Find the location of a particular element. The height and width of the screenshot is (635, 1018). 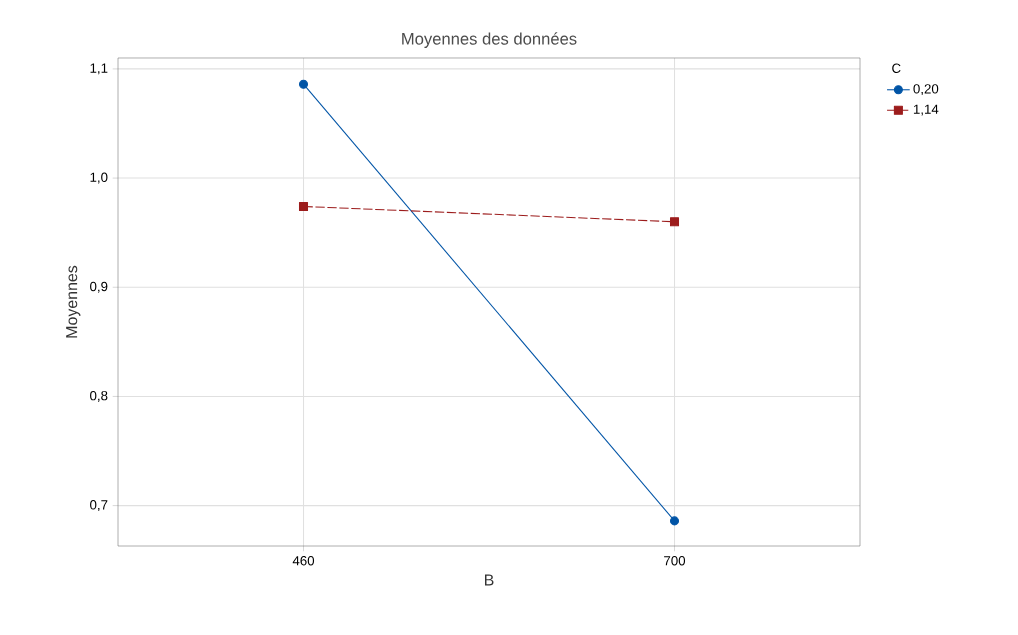

x-tick-label: 460 is located at coordinates (303, 561).